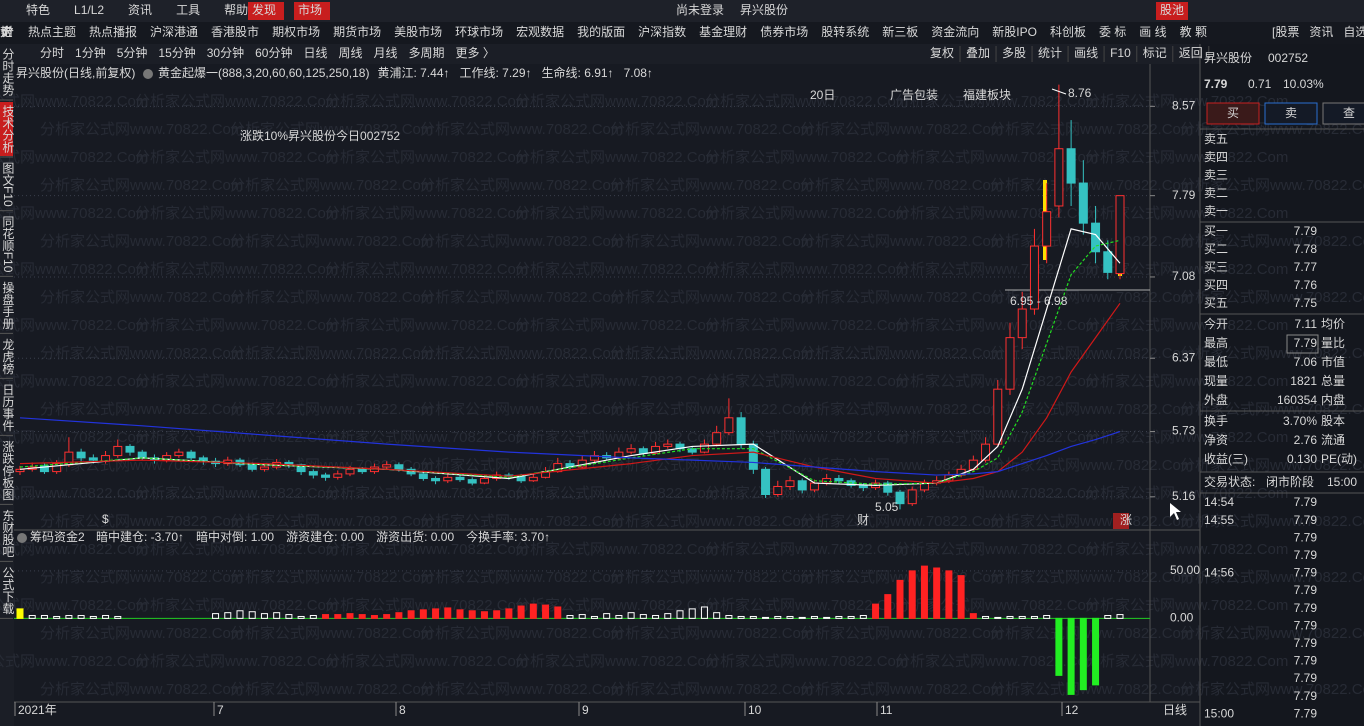 This screenshot has width=1364, height=726. Describe the element at coordinates (1191, 53) in the screenshot. I see `tool-button: 返回` at that location.